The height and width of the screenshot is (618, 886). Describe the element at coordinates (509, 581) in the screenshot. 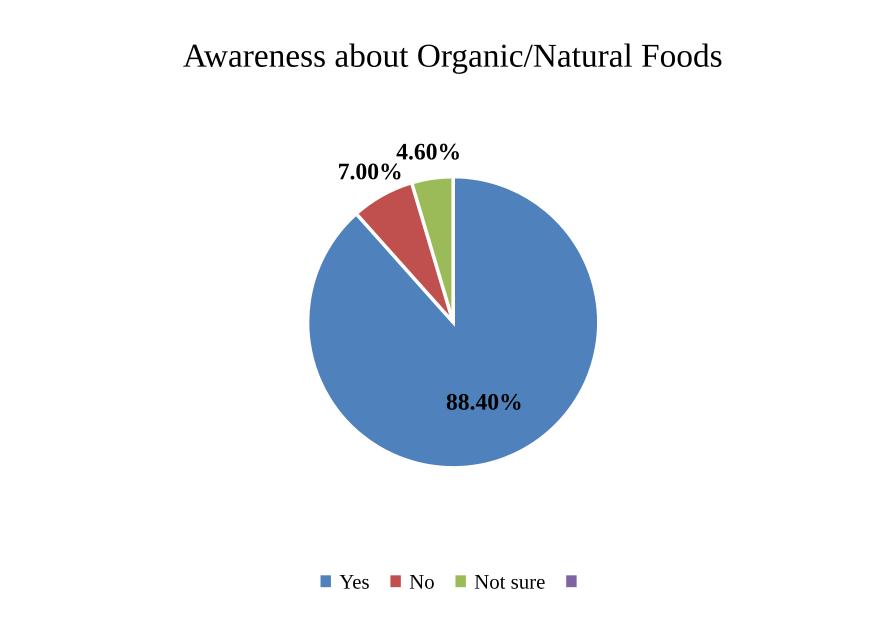

I see `legend-label: Not sure` at that location.